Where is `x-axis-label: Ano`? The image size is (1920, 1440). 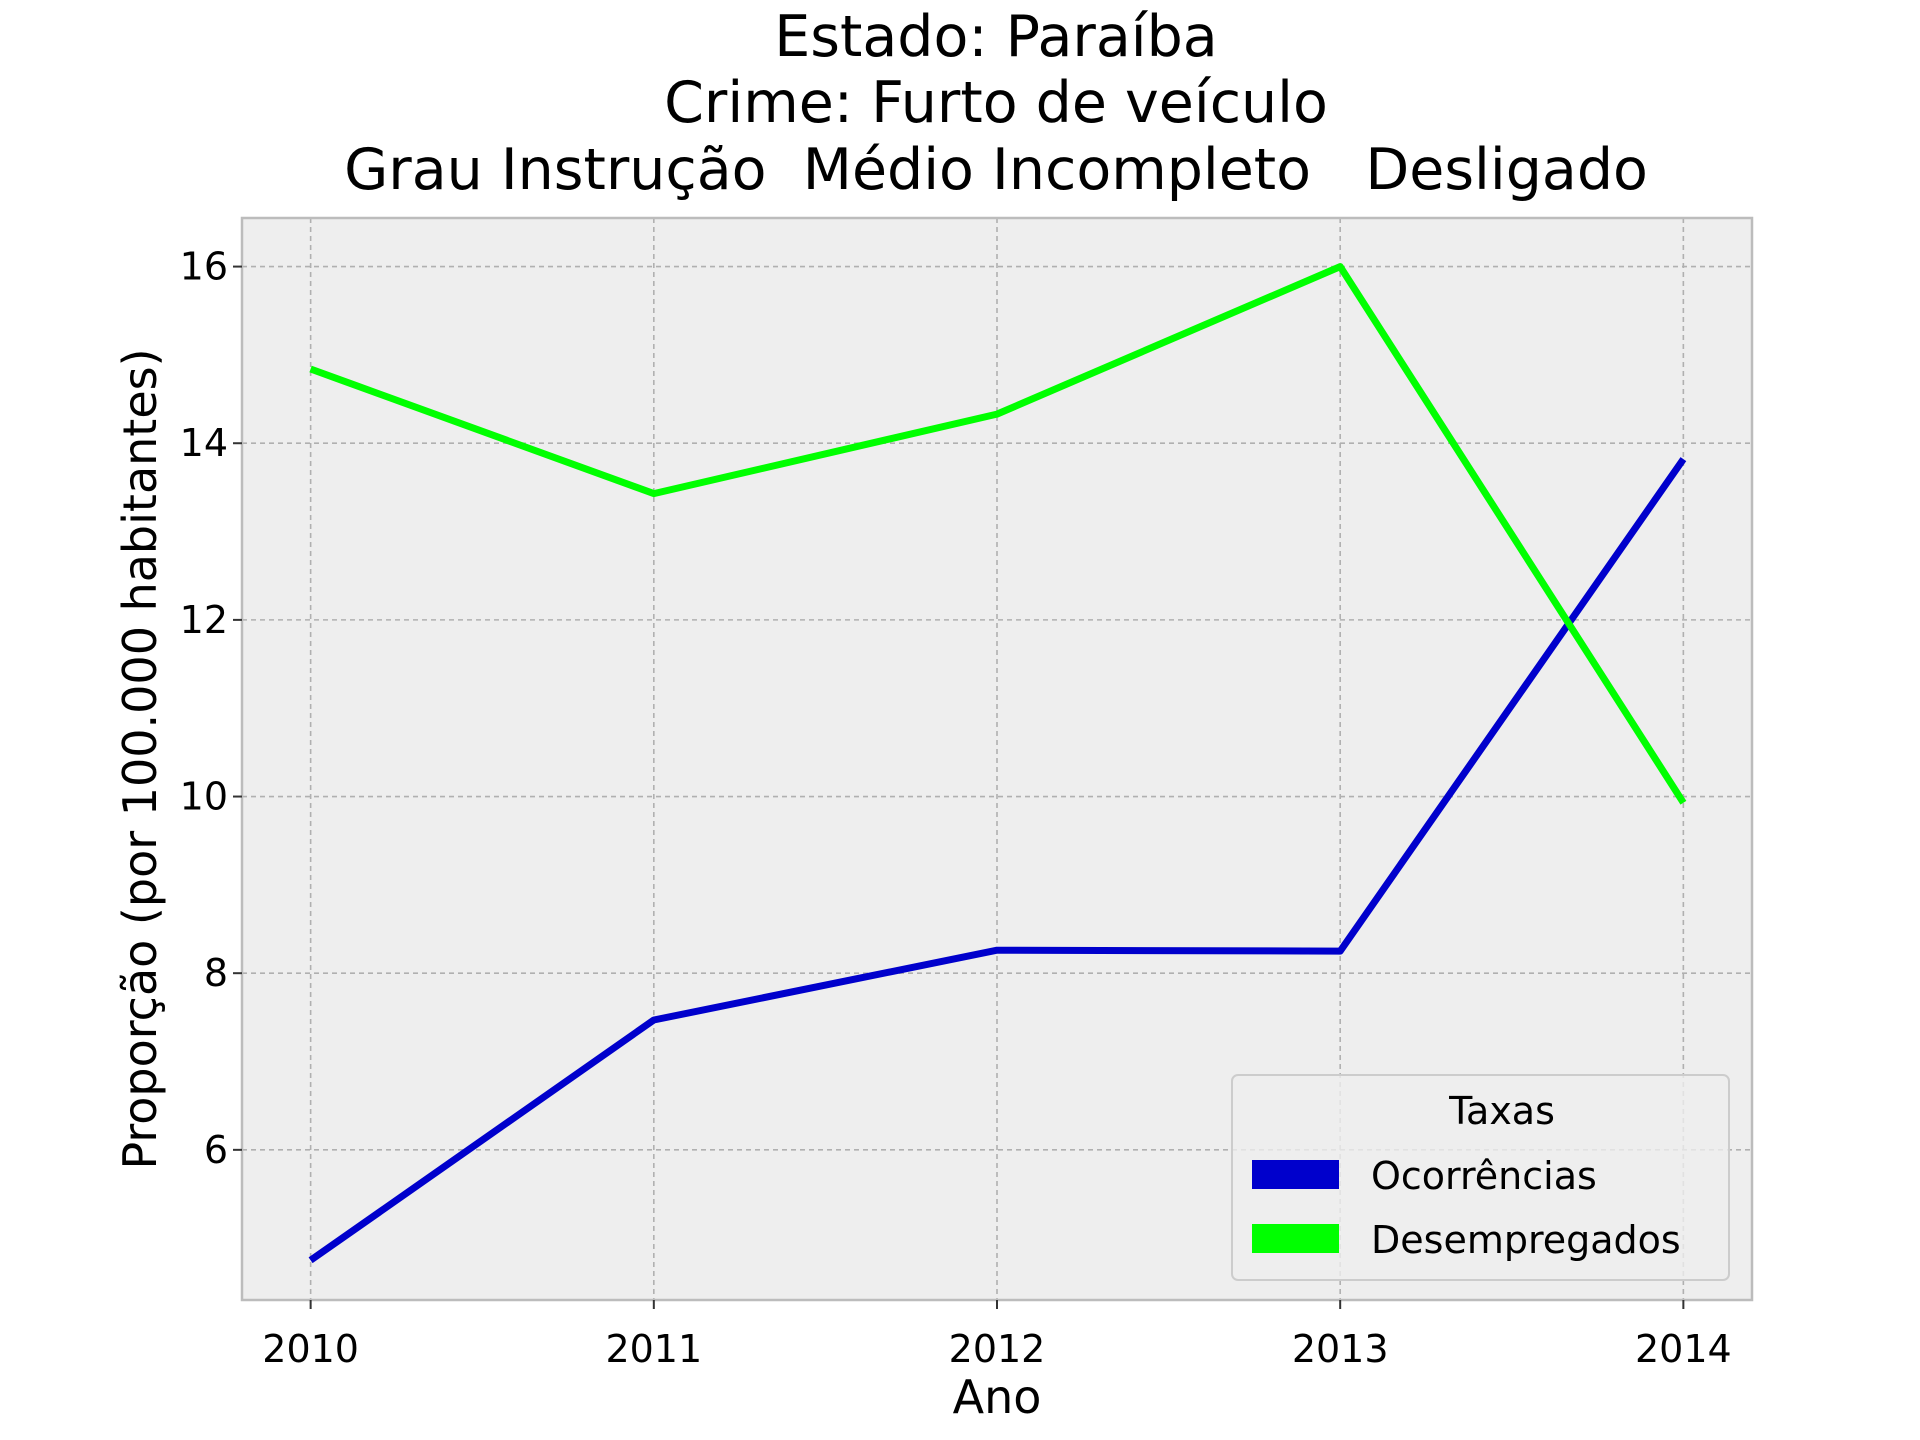 x-axis-label: Ano is located at coordinates (997, 1397).